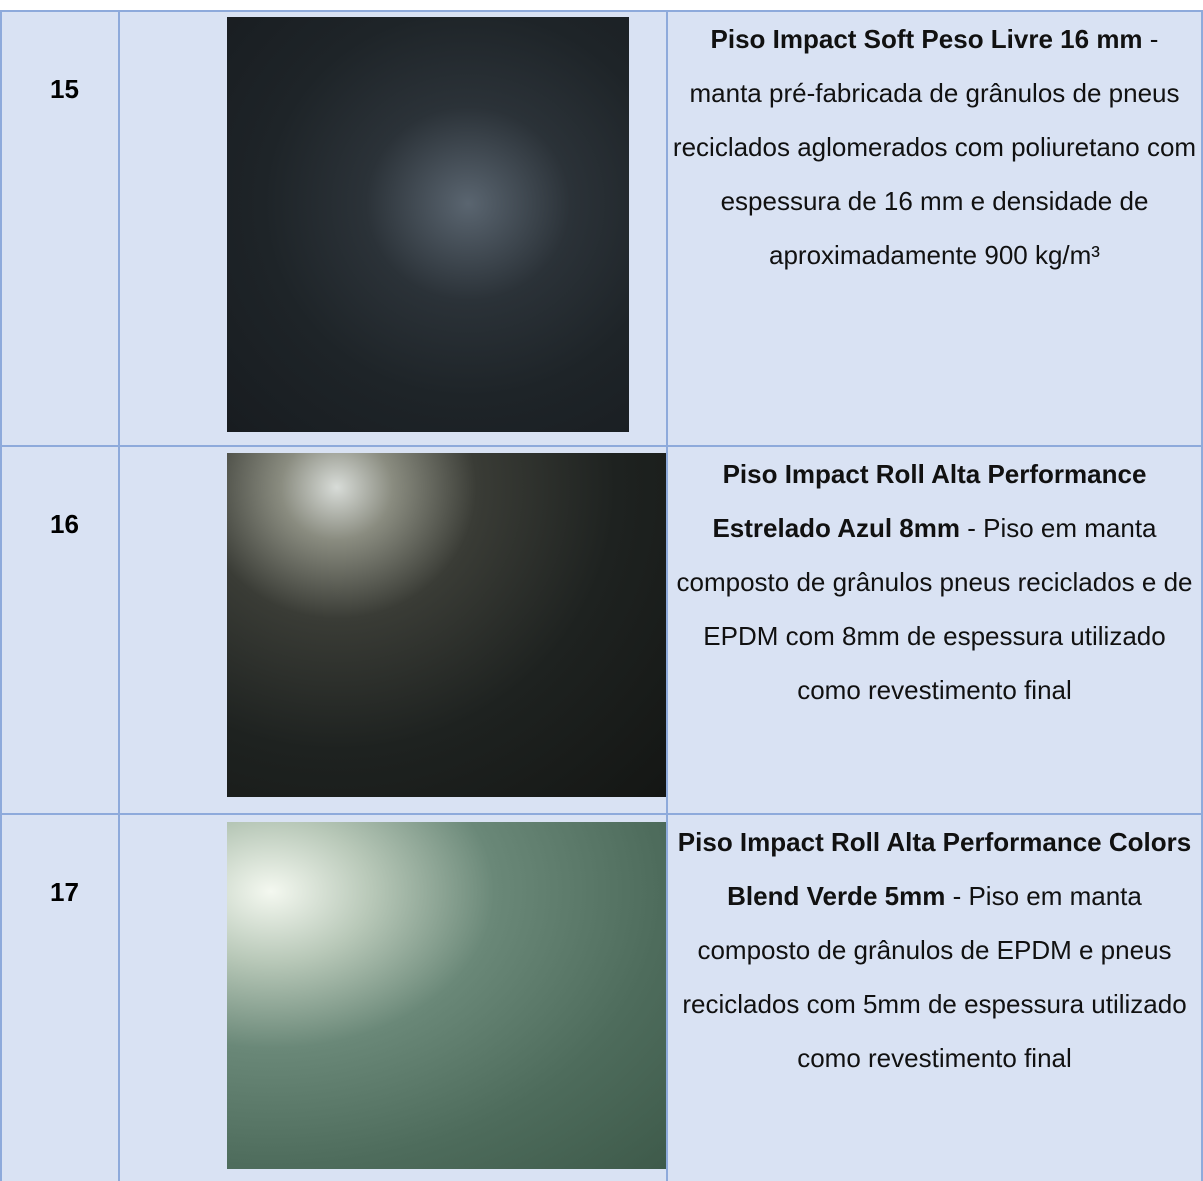 This screenshot has height=1181, width=1203. What do you see at coordinates (60, 228) in the screenshot?
I see `row-number-cell: 15` at bounding box center [60, 228].